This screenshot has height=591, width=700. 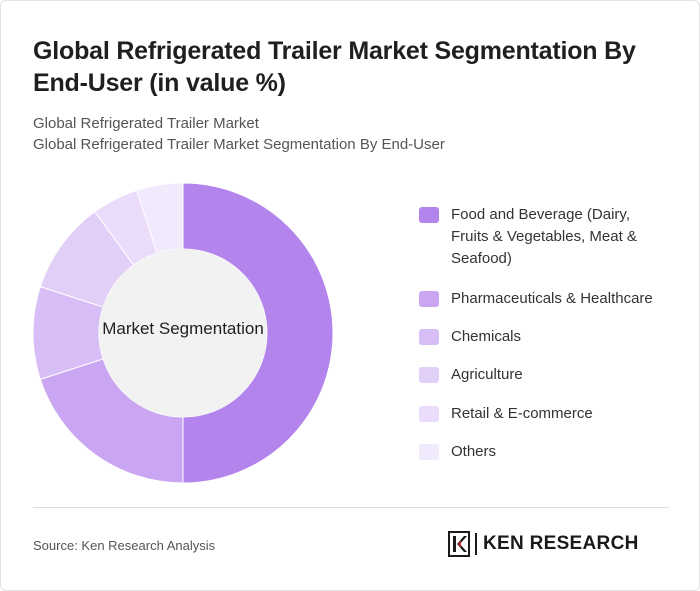 What do you see at coordinates (459, 544) in the screenshot?
I see `ken-logo-icon` at bounding box center [459, 544].